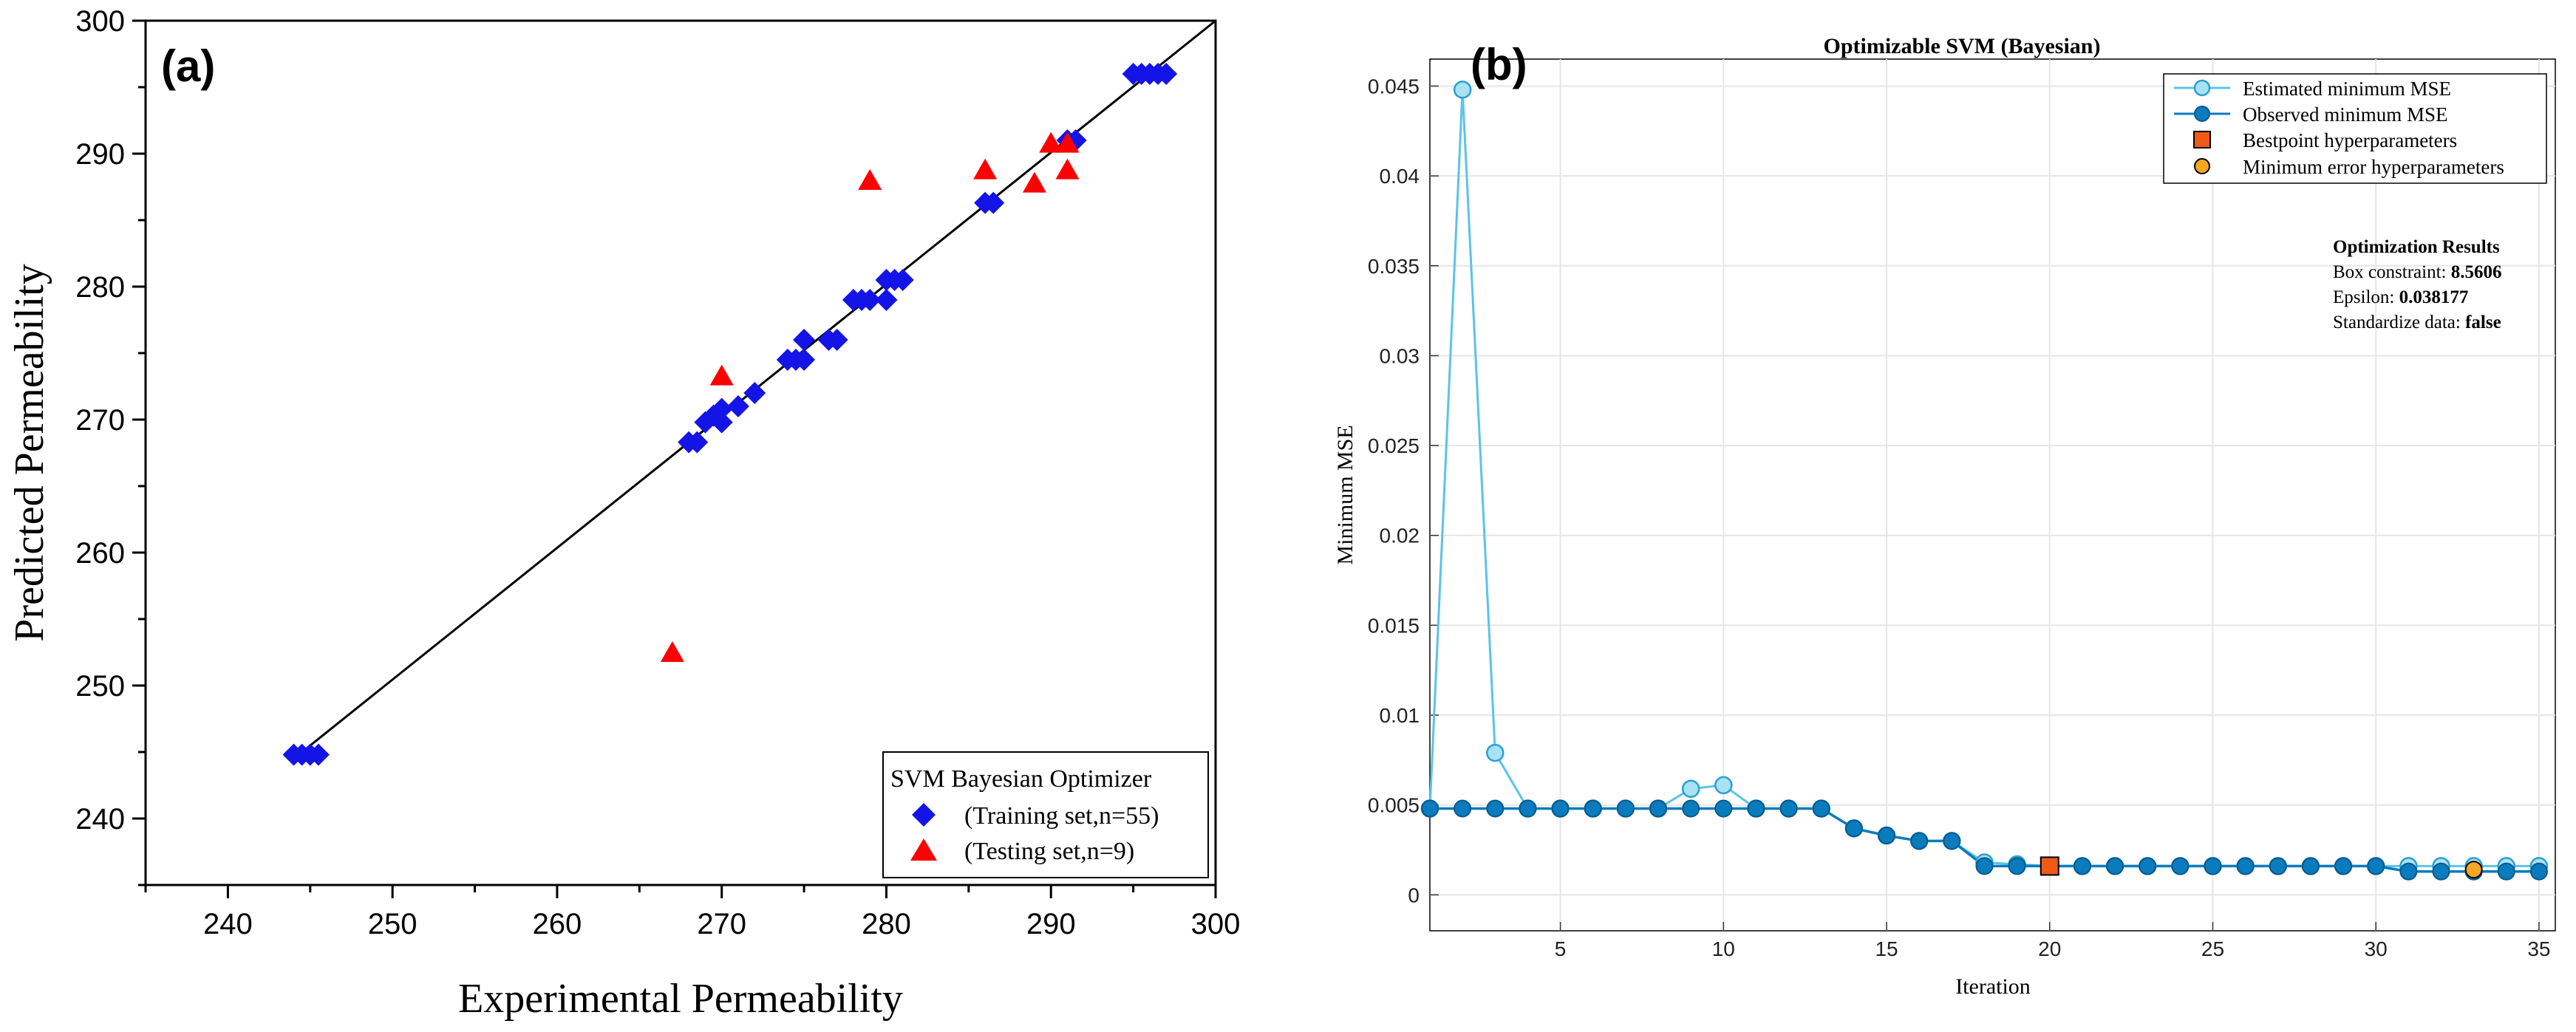  I want to click on min-error-marker, so click(2473, 870).